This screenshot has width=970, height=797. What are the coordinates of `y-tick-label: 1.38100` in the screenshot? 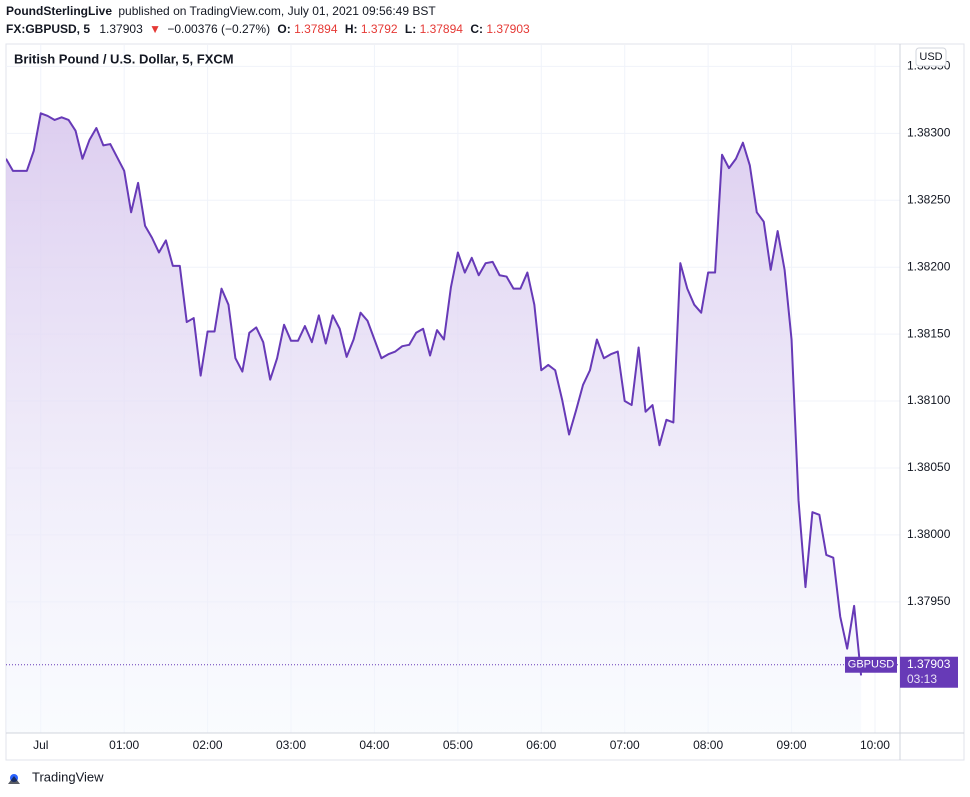 It's located at (929, 400).